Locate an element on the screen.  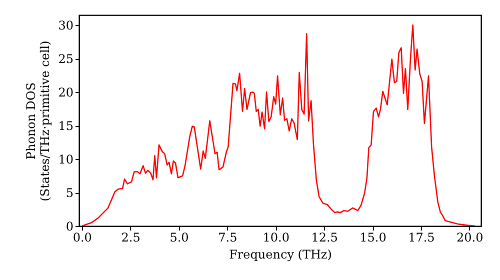
x-tick-label: 0.0 is located at coordinates (82, 237).